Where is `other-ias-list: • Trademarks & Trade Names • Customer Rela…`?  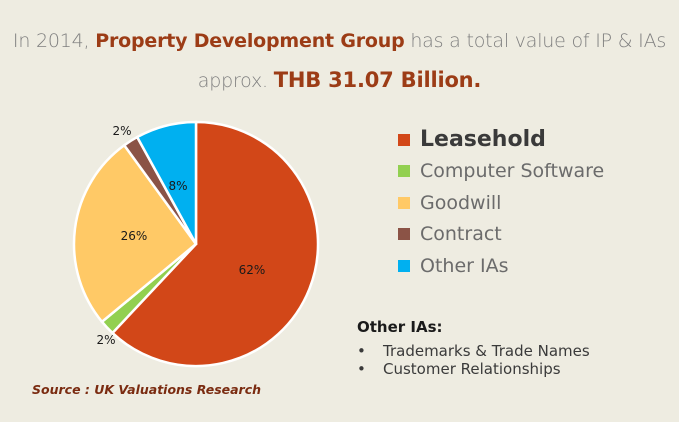
other-ias-list: • Trademarks & Trade Names • Customer Rela… is located at coordinates (473, 360).